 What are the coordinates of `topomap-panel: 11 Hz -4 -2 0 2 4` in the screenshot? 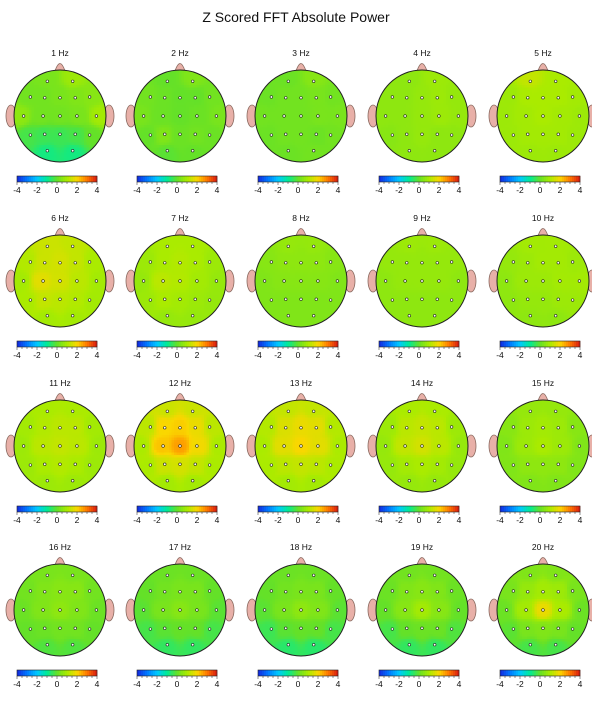 It's located at (60, 427).